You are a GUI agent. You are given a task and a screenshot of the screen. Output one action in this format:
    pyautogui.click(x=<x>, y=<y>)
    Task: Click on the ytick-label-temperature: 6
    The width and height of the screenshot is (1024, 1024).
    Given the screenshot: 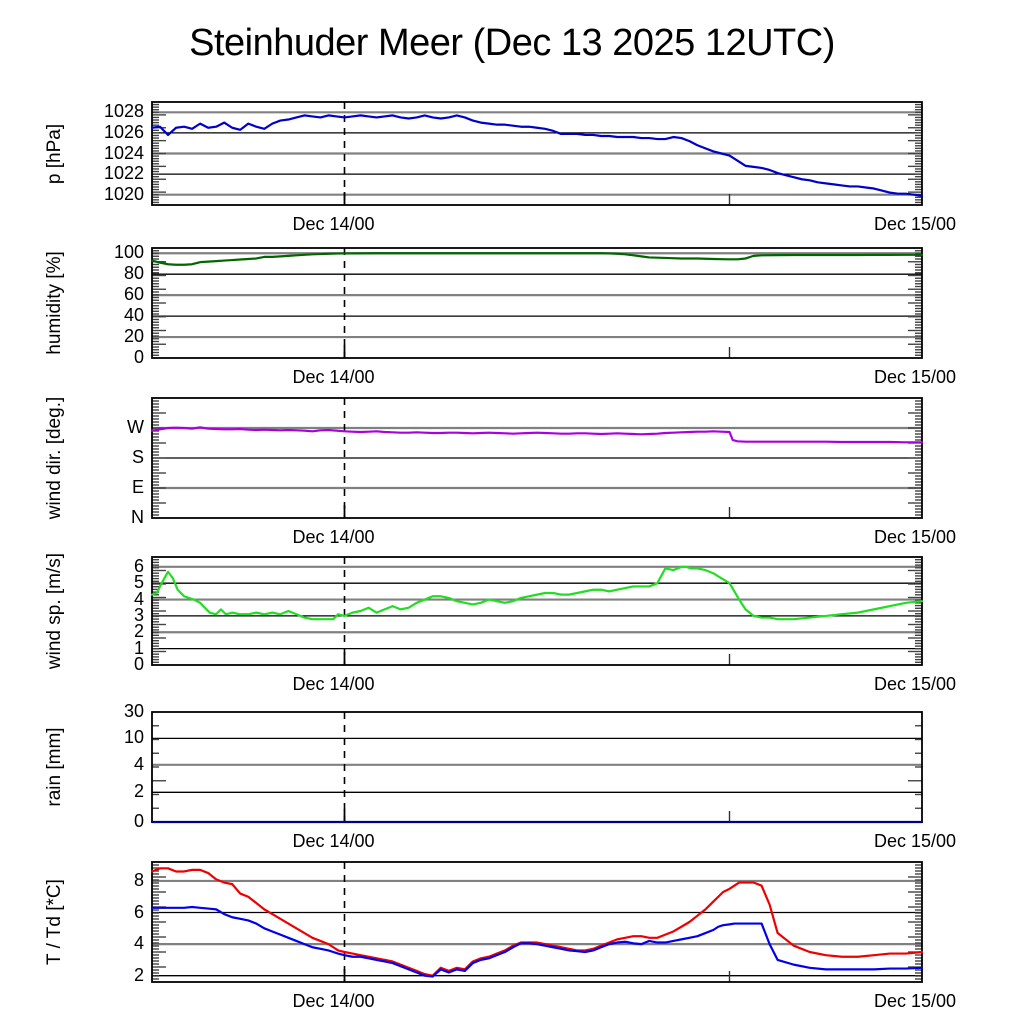 What is the action you would take?
    pyautogui.click(x=138, y=911)
    